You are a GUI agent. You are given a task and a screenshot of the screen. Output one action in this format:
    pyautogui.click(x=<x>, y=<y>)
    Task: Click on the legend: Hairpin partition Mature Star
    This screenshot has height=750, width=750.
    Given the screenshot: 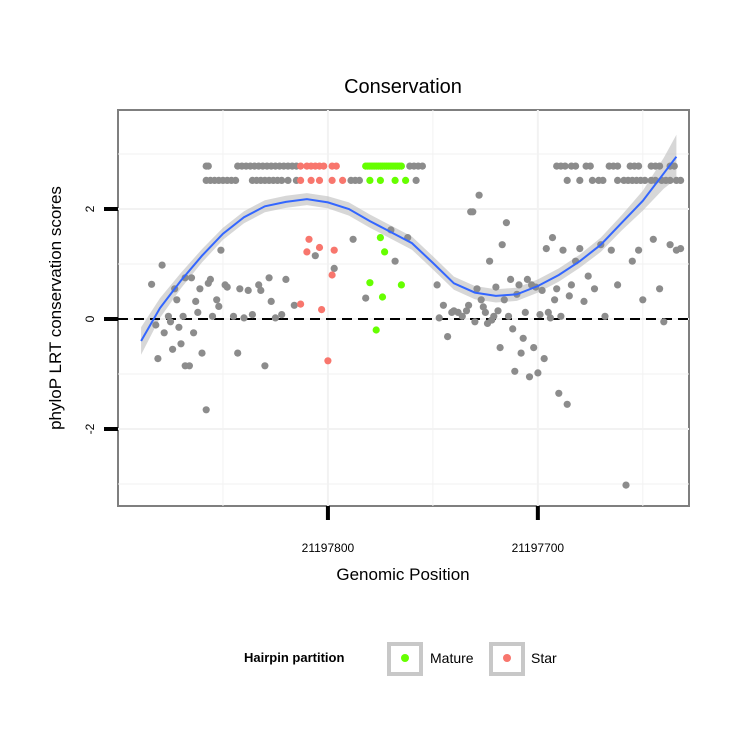 What is the action you would take?
    pyautogui.click(x=400, y=659)
    